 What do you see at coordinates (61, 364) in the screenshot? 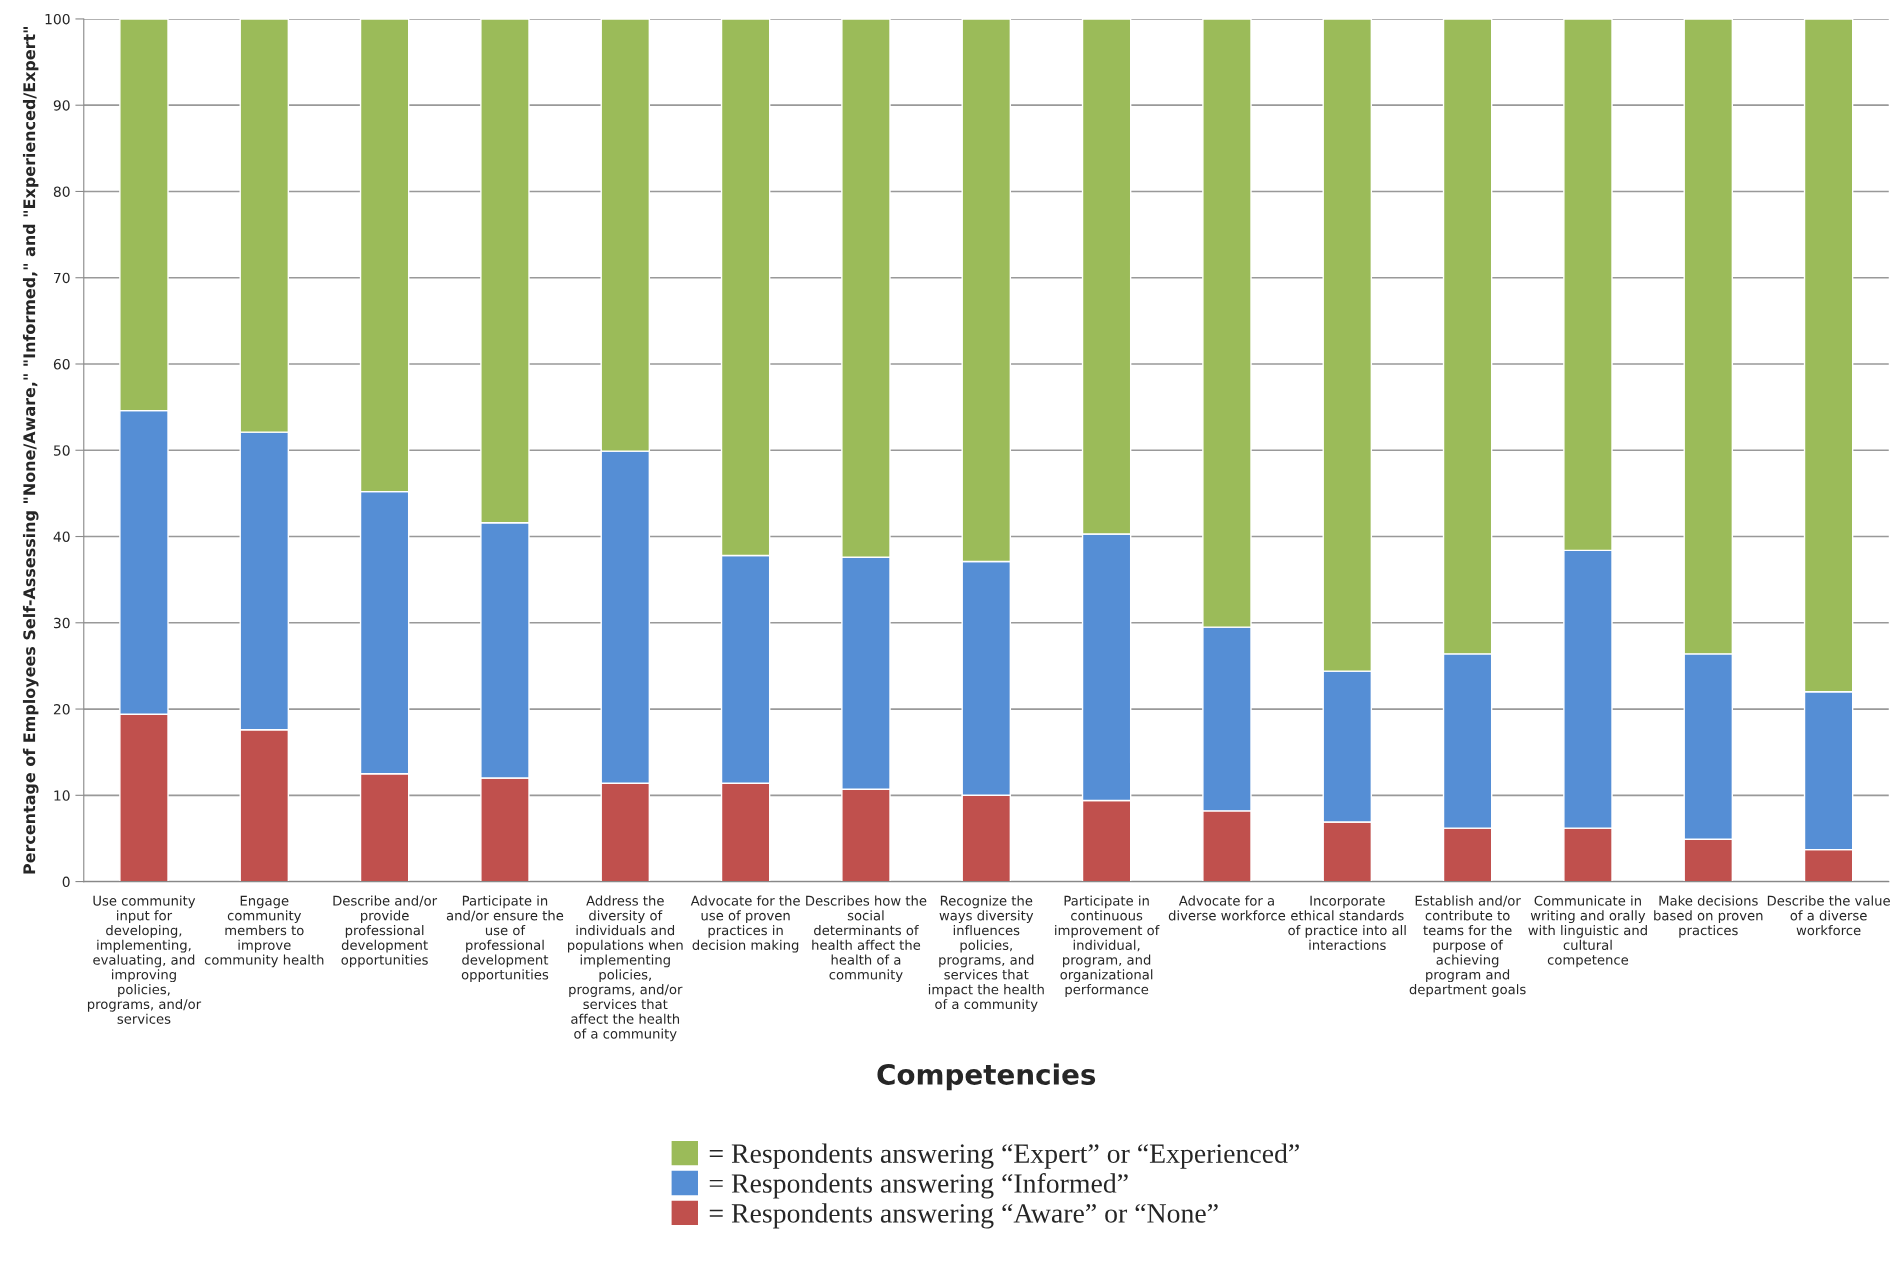
I see `y-tick-label: 60` at bounding box center [61, 364].